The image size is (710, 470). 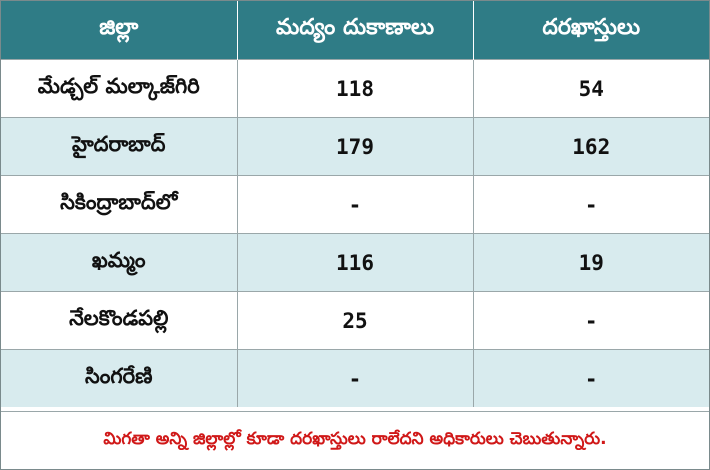 I want to click on cell-shops: 118, so click(x=355, y=89).